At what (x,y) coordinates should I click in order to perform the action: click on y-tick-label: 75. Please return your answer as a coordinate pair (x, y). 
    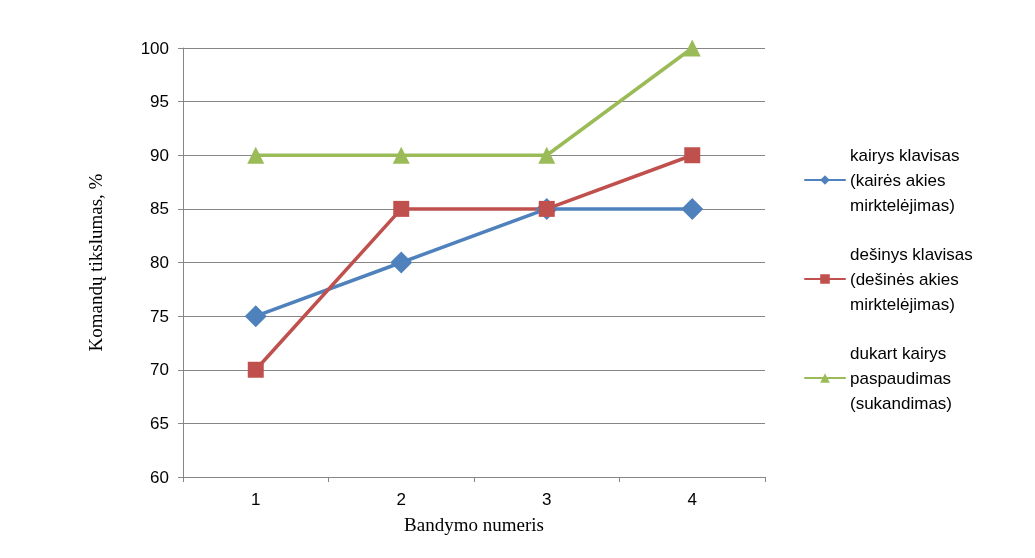
    Looking at the image, I should click on (159, 316).